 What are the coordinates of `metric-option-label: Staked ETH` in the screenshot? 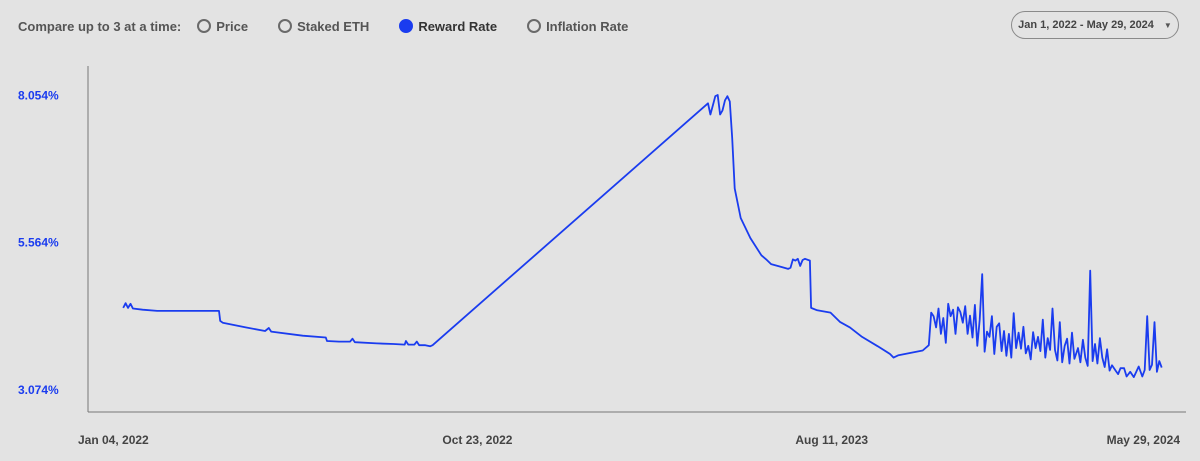 It's located at (333, 26).